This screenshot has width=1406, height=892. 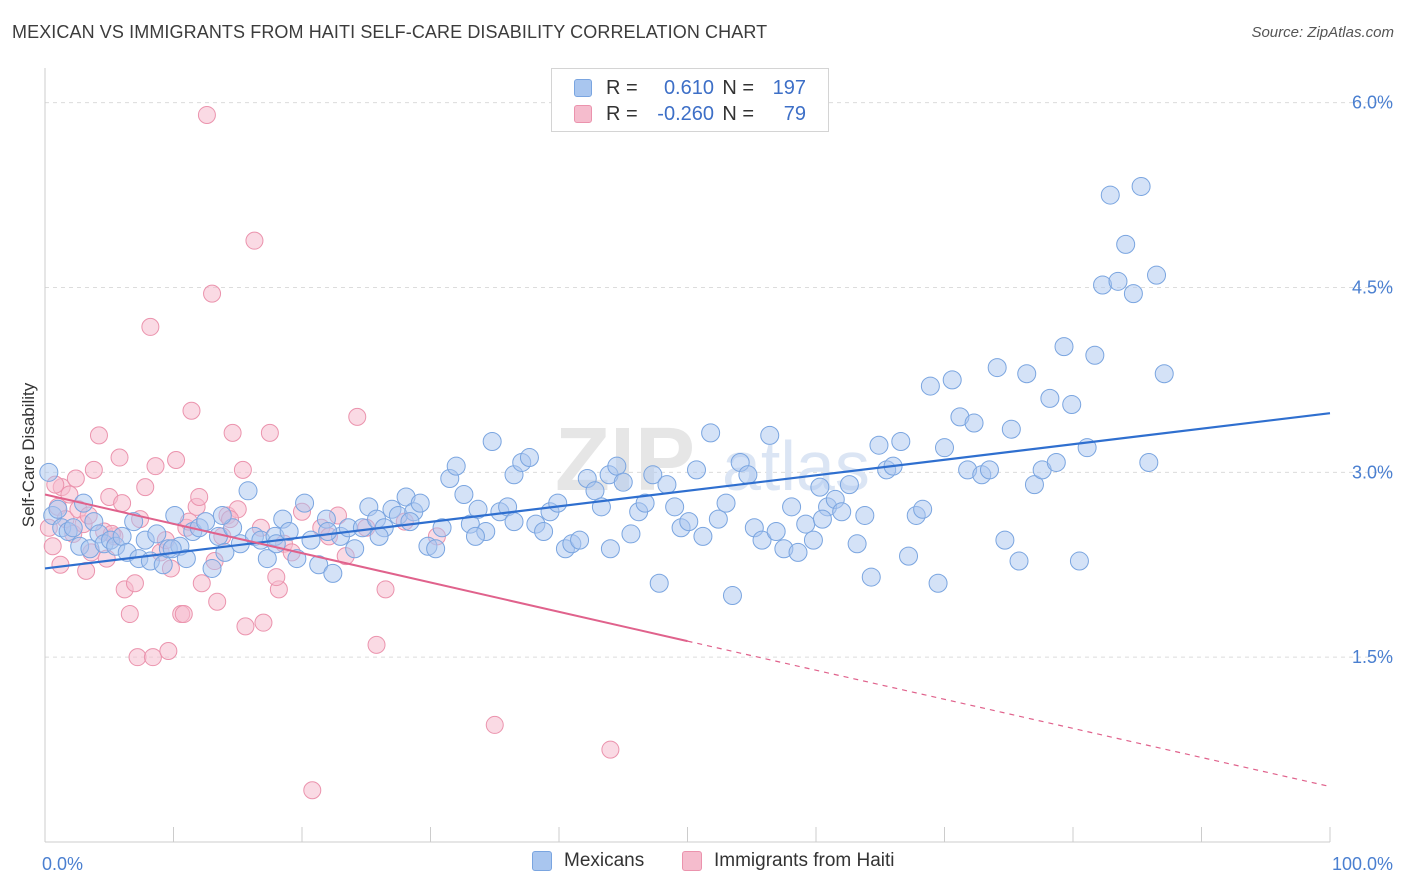 What do you see at coordinates (690, 100) in the screenshot?
I see `correlation-legend: R = 0.610 N = 197 R = -0.260 N = 79` at bounding box center [690, 100].